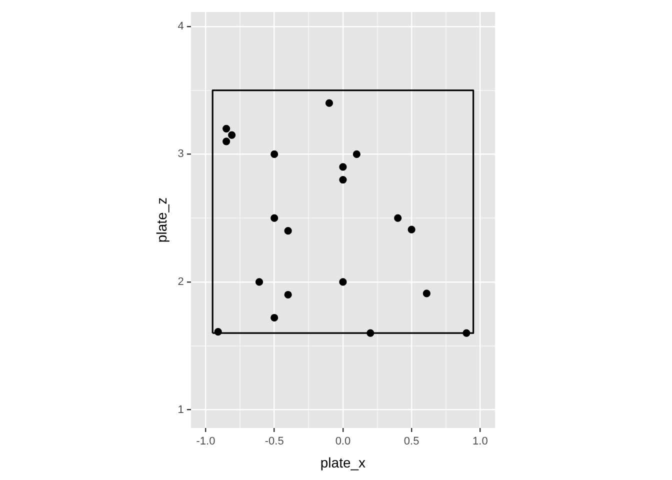  Describe the element at coordinates (343, 442) in the screenshot. I see `x-tick-label: 0.0` at that location.